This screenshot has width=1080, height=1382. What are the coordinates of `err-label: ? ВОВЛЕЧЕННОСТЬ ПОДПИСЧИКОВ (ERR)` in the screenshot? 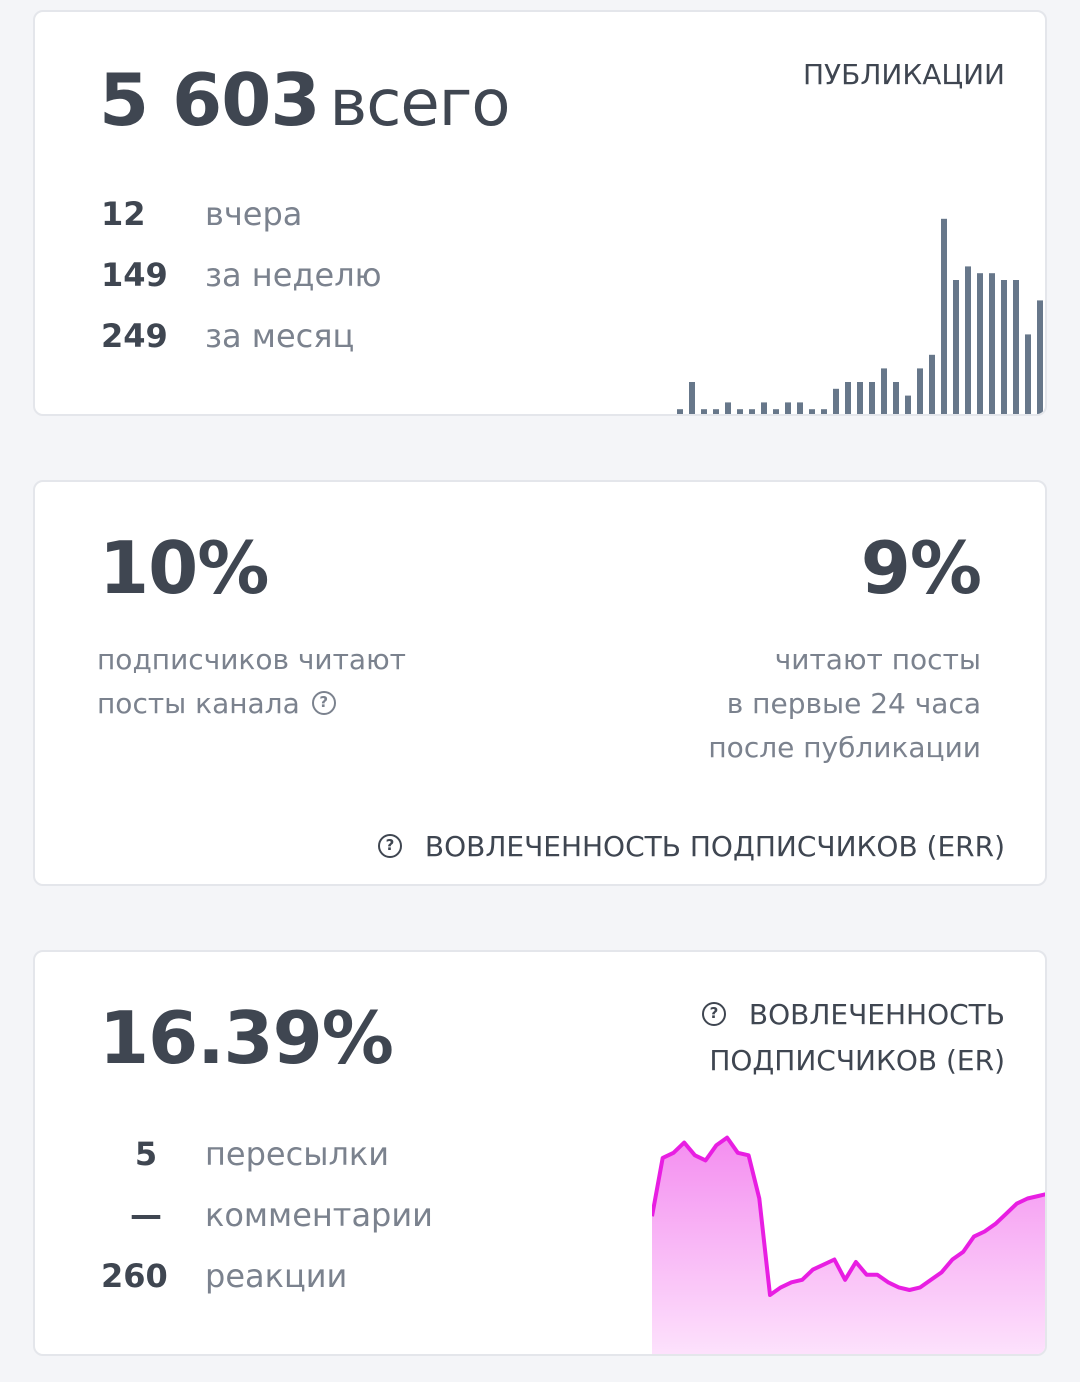 It's located at (691, 847).